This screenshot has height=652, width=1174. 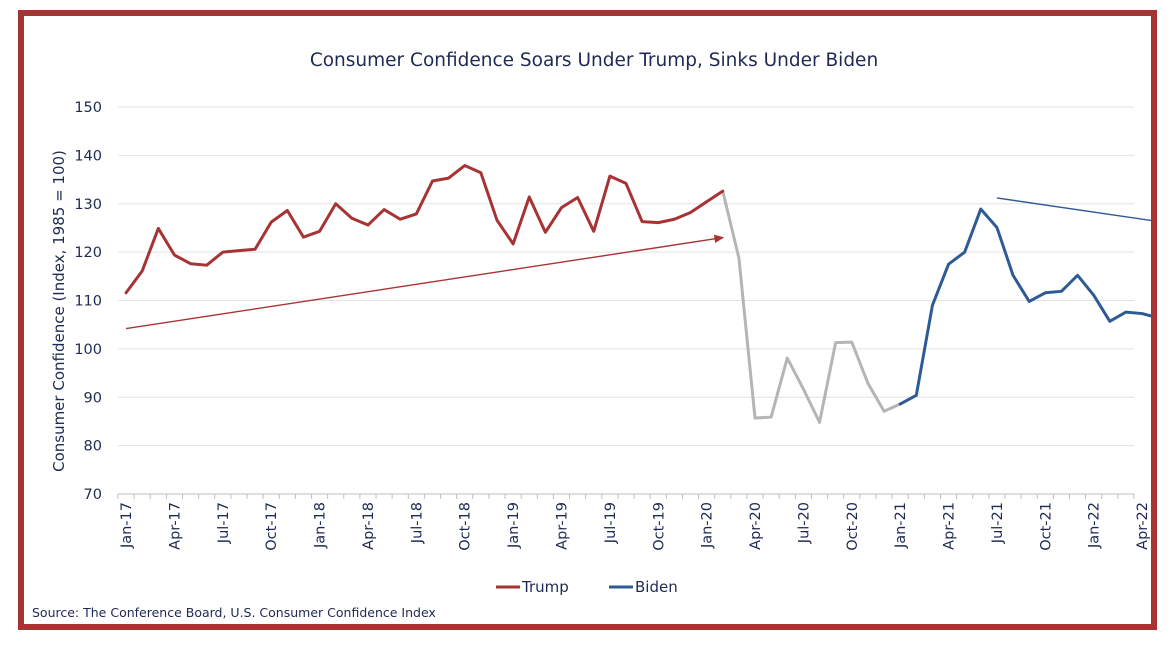 I want to click on x-tick-label: Apr-21, so click(x=950, y=526).